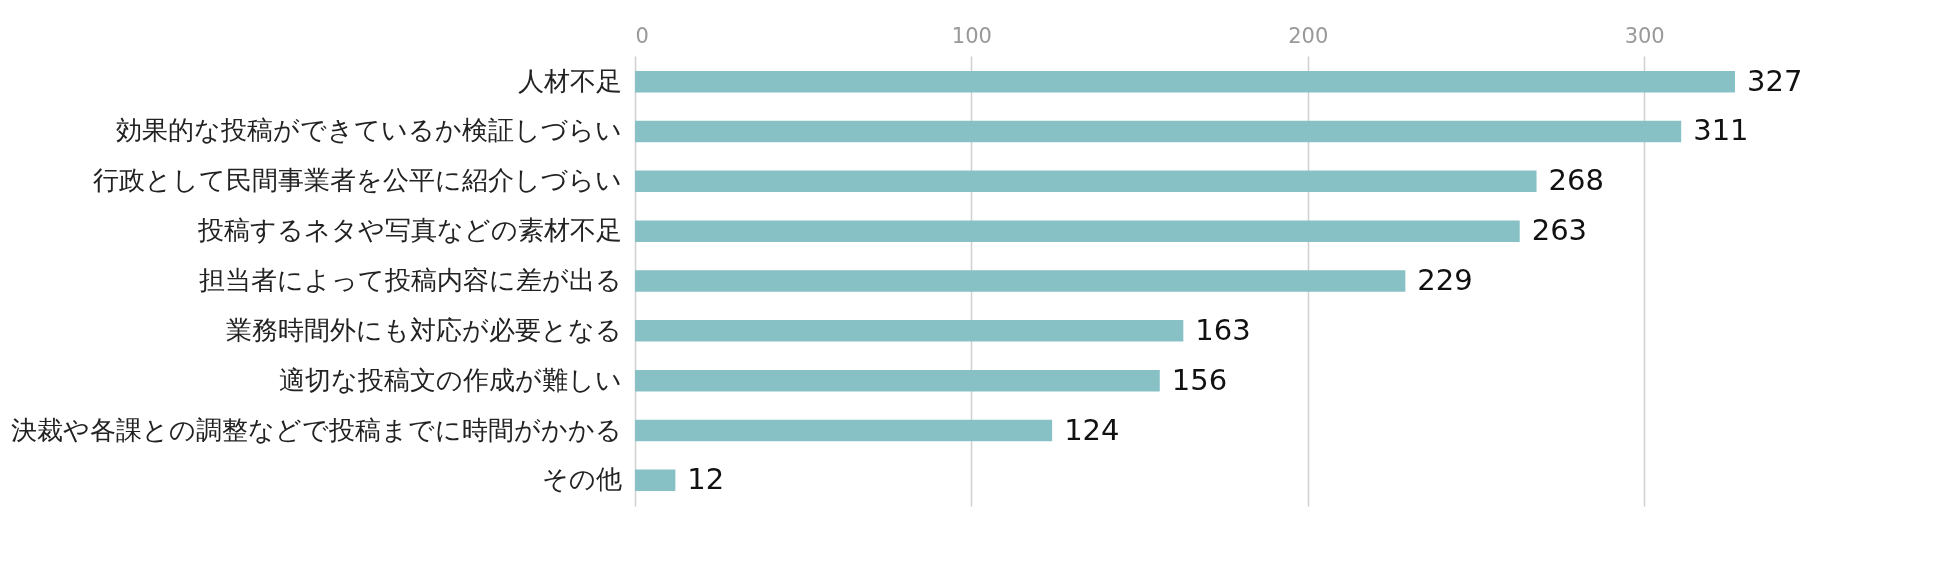  I want to click on y-tick-label: 行政として民間事業者を公平に紹介しづらい, so click(357, 180).